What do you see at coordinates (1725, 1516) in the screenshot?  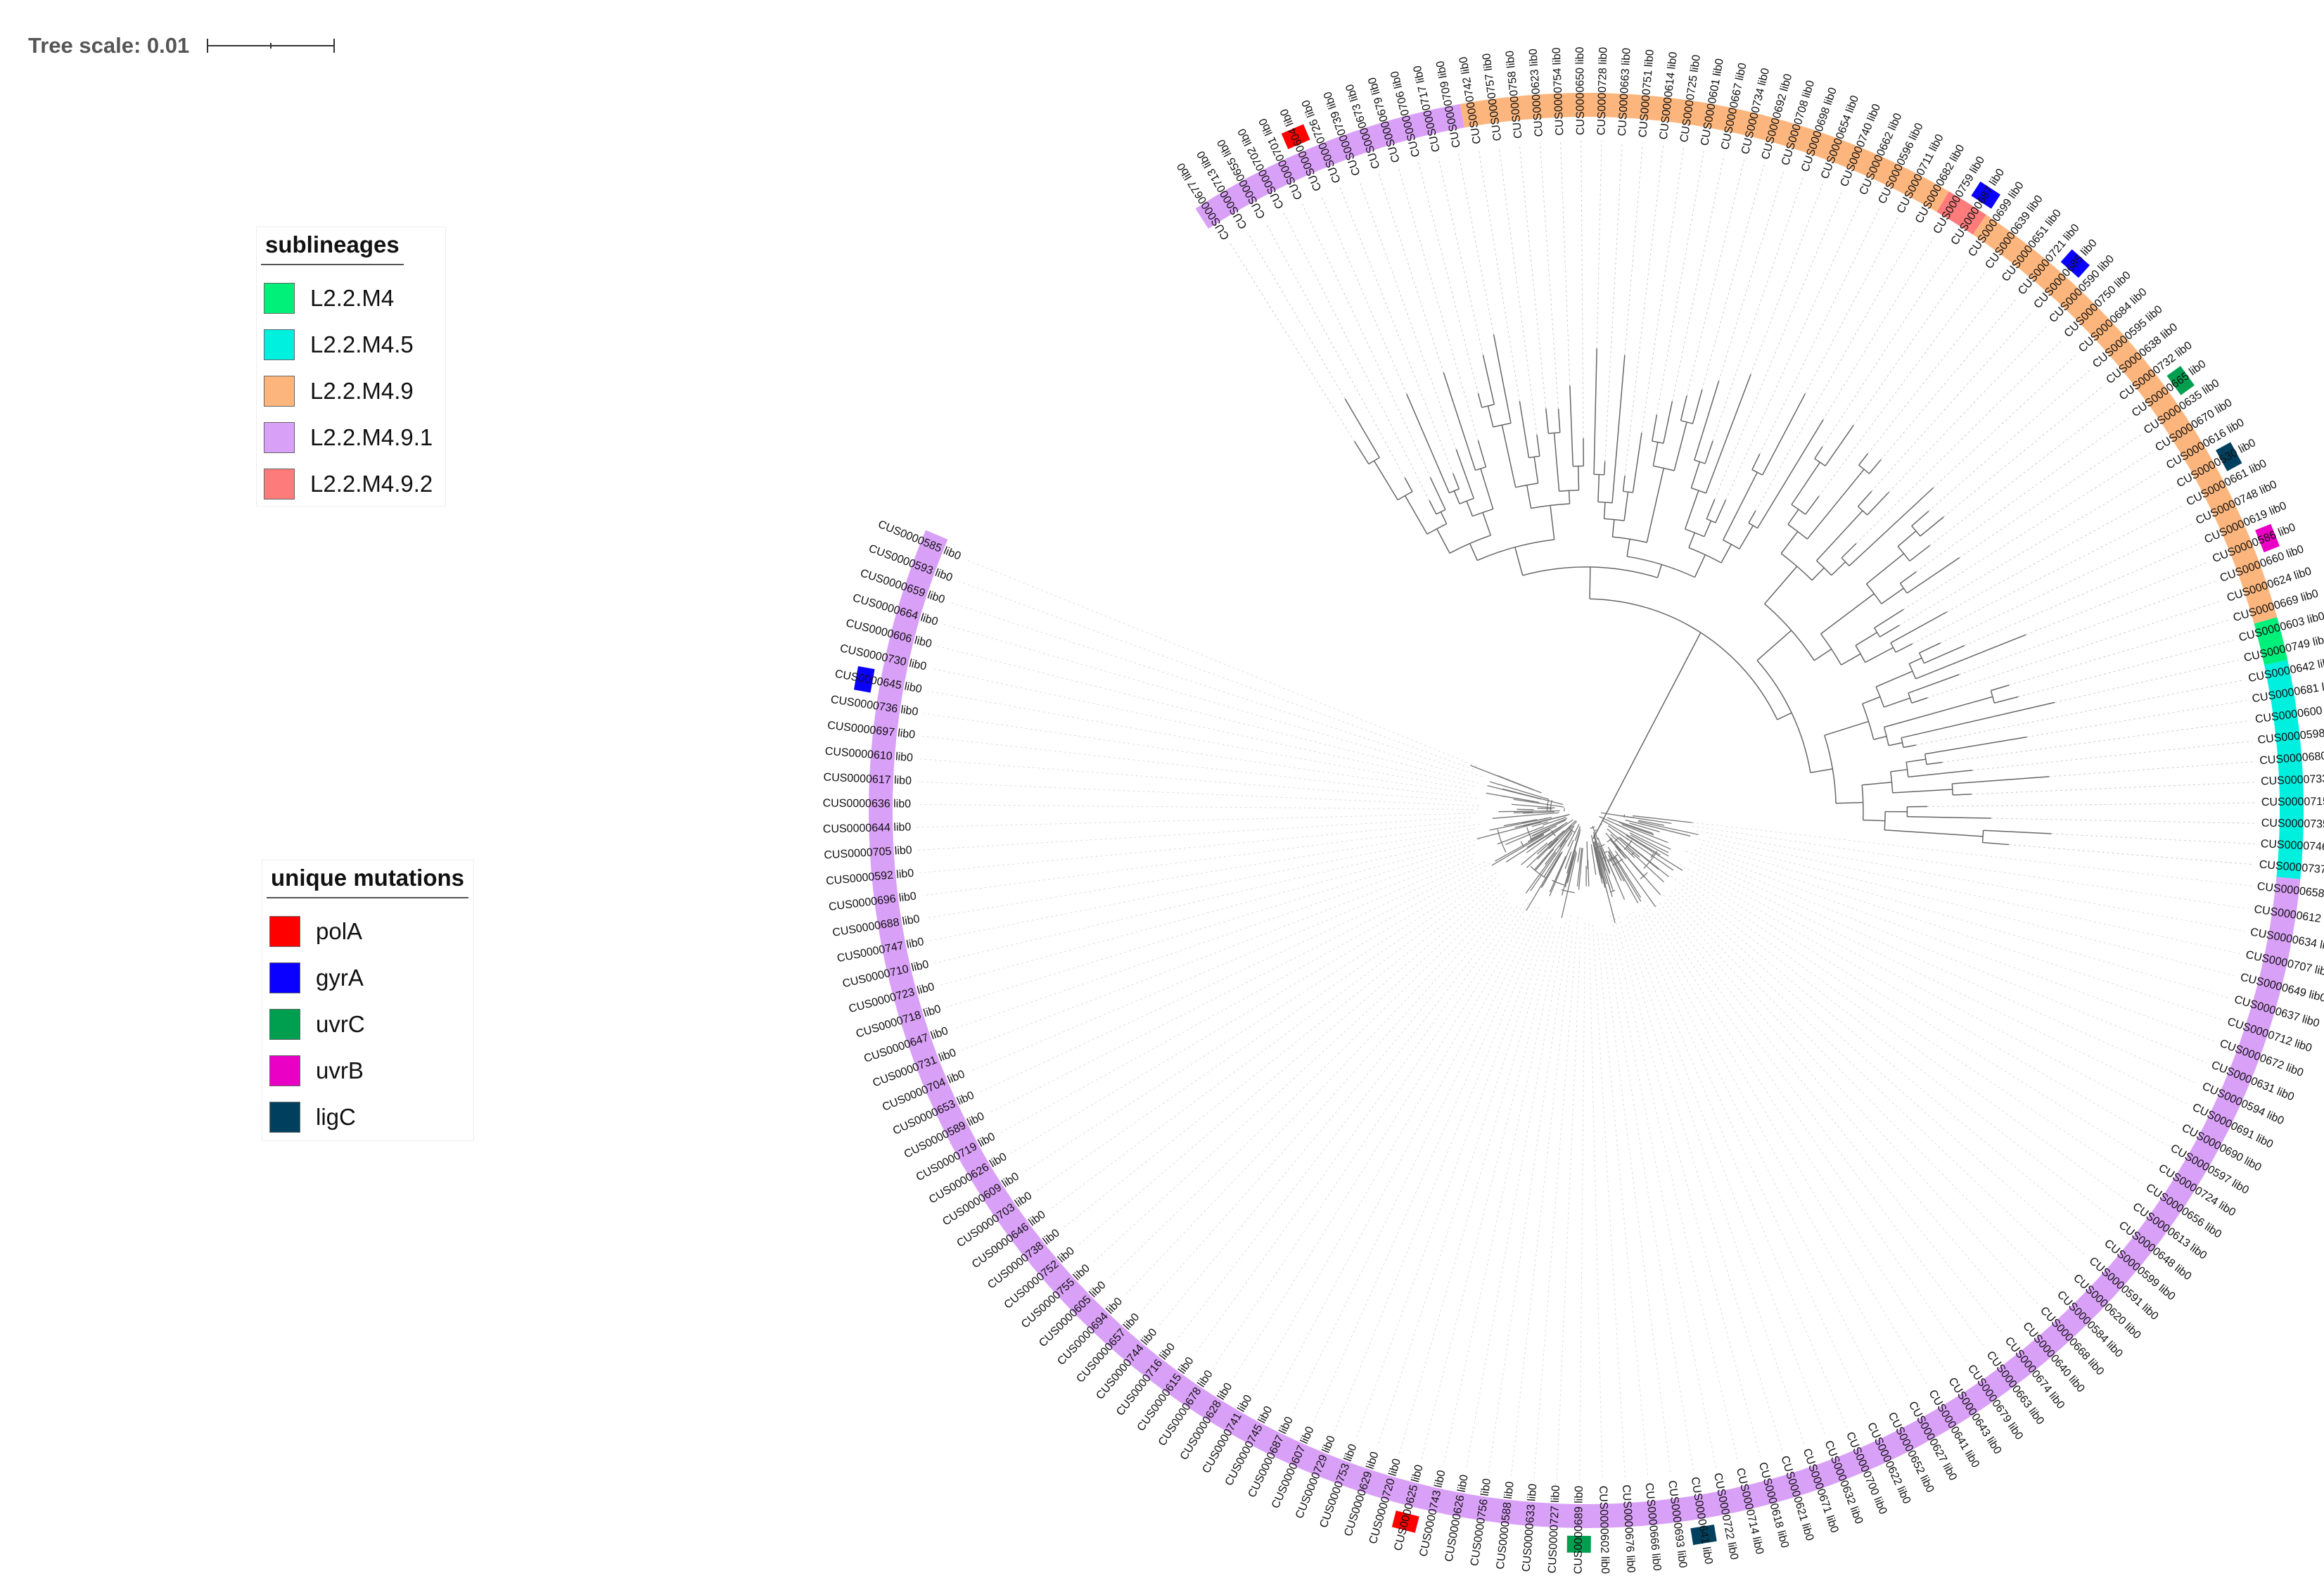 I see `leaf-label: CUS0000722 lib0` at bounding box center [1725, 1516].